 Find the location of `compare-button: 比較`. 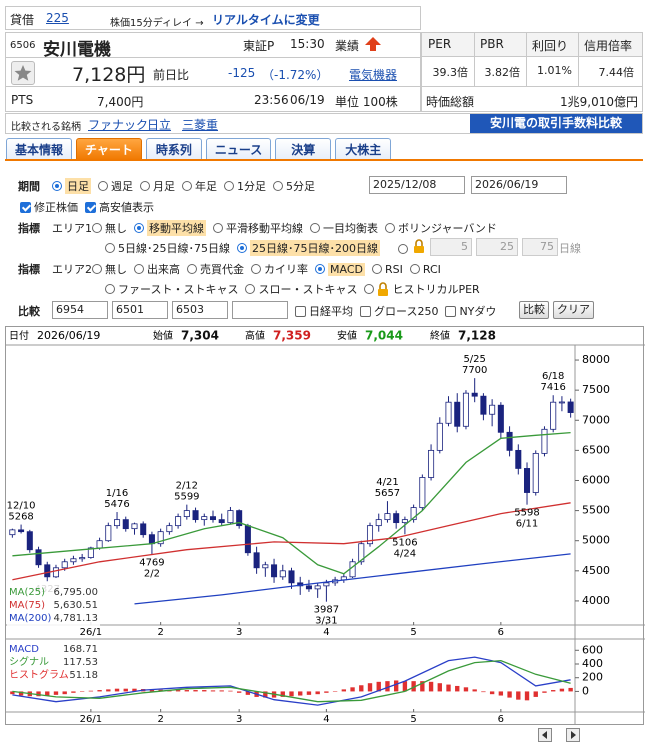

compare-button: 比較 is located at coordinates (534, 310).